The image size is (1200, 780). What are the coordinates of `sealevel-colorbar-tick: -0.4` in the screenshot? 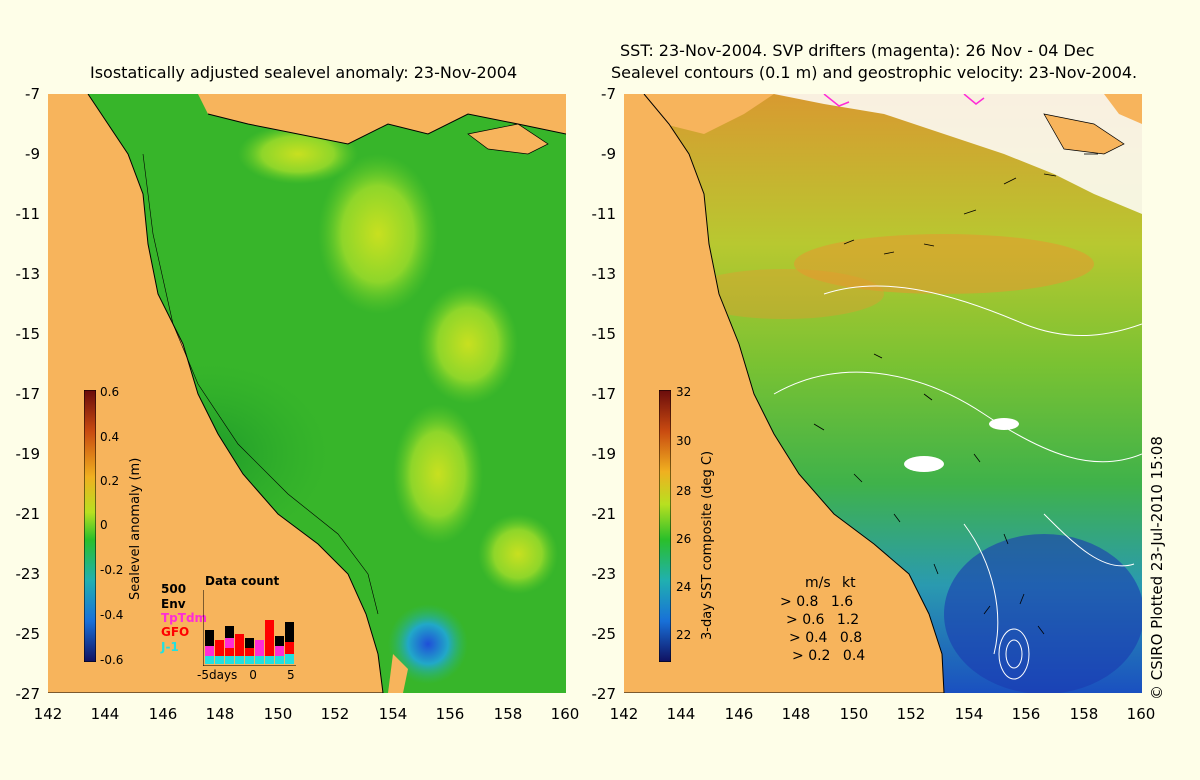 It's located at (112, 615).